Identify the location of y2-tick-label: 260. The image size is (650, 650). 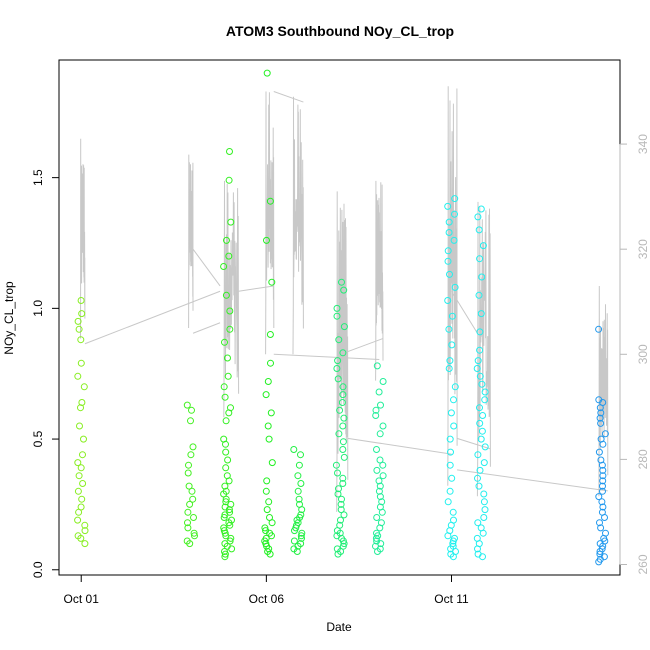
(643, 564).